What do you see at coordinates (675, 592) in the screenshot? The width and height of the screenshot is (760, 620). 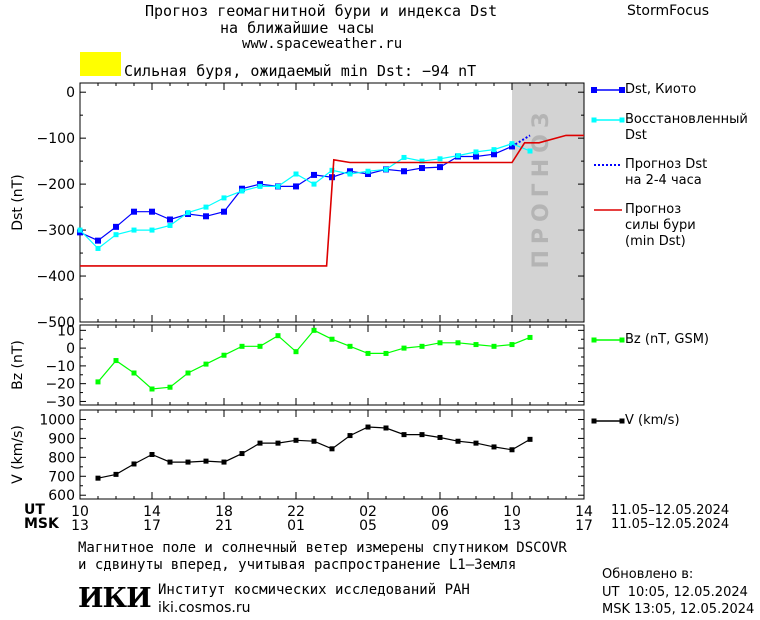 I see `updated-ut: UT 10:05, 12.05.2024` at bounding box center [675, 592].